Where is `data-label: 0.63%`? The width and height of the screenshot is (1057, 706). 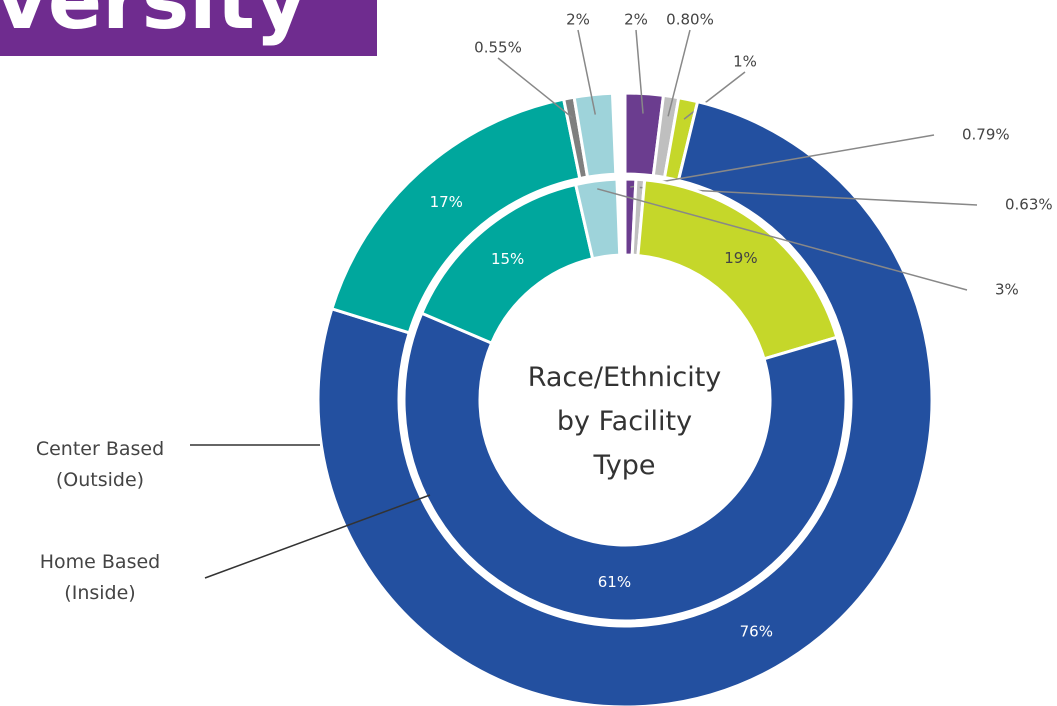 data-label: 0.63% is located at coordinates (1029, 205).